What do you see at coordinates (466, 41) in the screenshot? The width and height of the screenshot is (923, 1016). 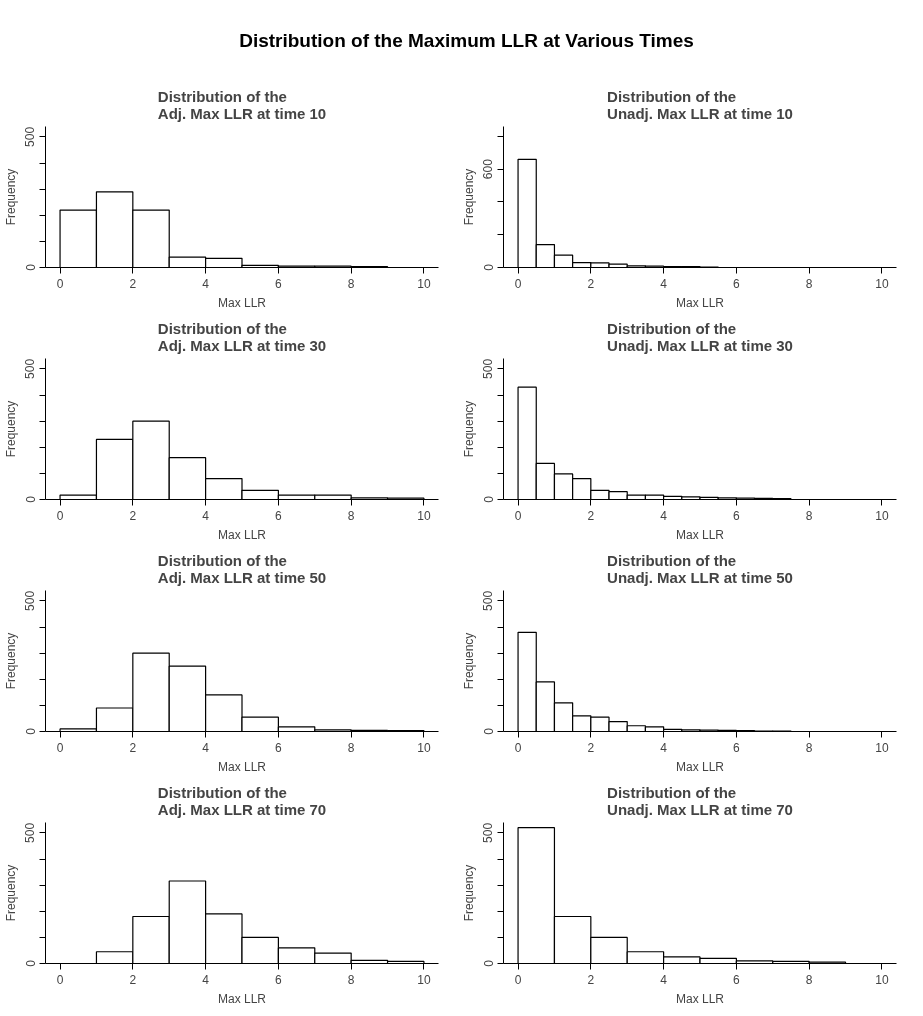 I see `text: Distribution of the Maximum LLR at Various Times` at bounding box center [466, 41].